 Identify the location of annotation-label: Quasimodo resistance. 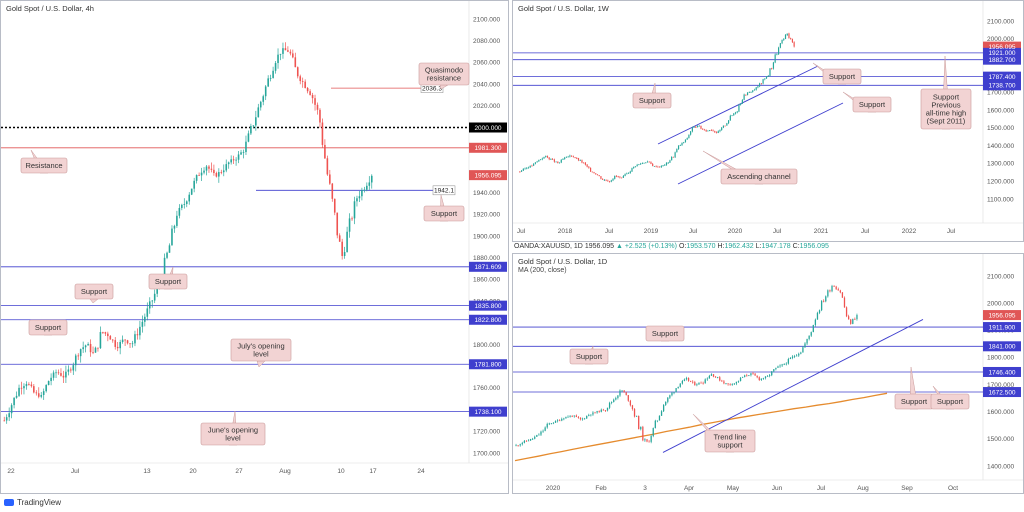
(444, 74).